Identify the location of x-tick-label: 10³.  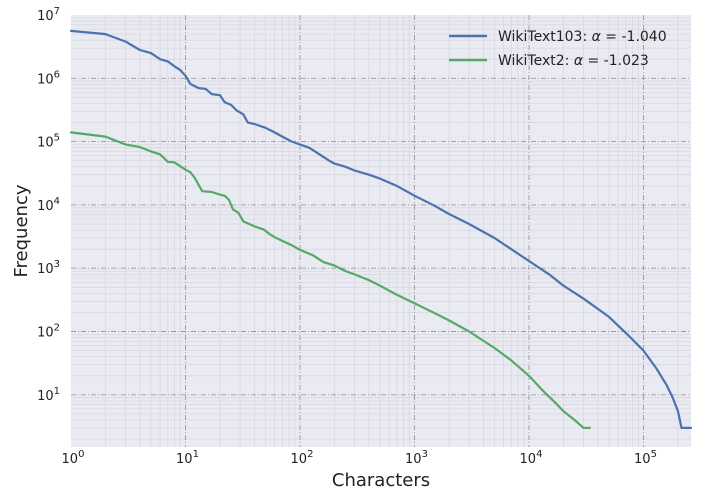
(416, 458).